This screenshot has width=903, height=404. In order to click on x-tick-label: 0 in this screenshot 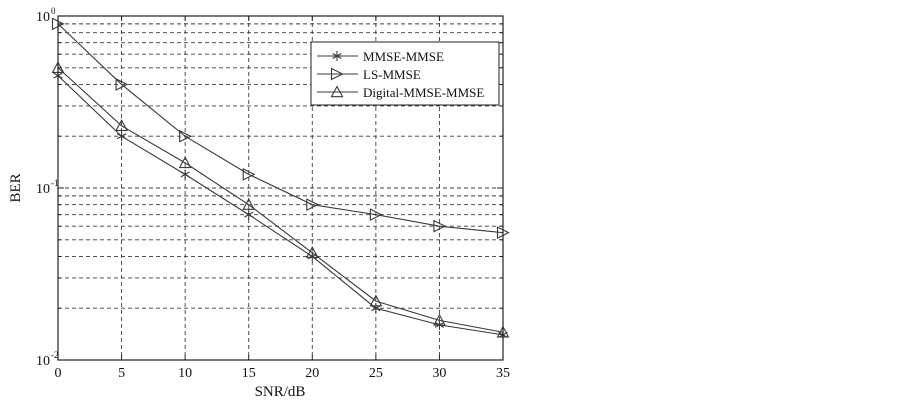, I will do `click(58, 373)`.